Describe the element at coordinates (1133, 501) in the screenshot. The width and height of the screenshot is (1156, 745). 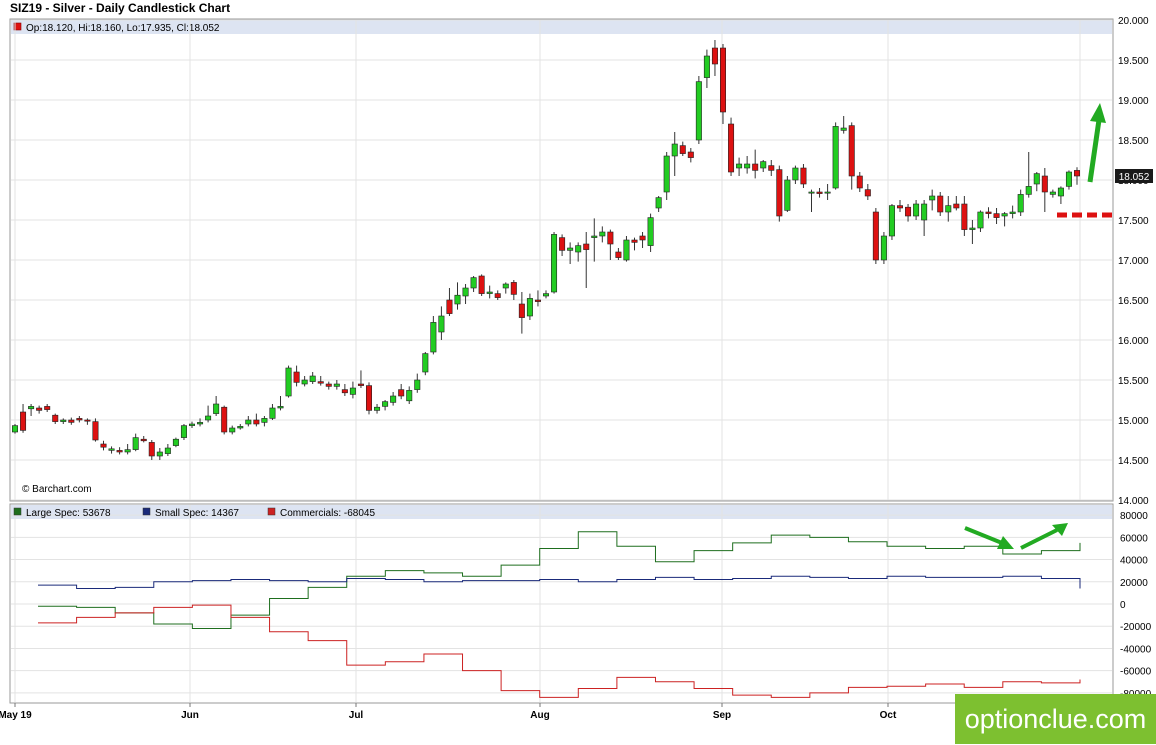
I see `price-tick-label: 14.000` at that location.